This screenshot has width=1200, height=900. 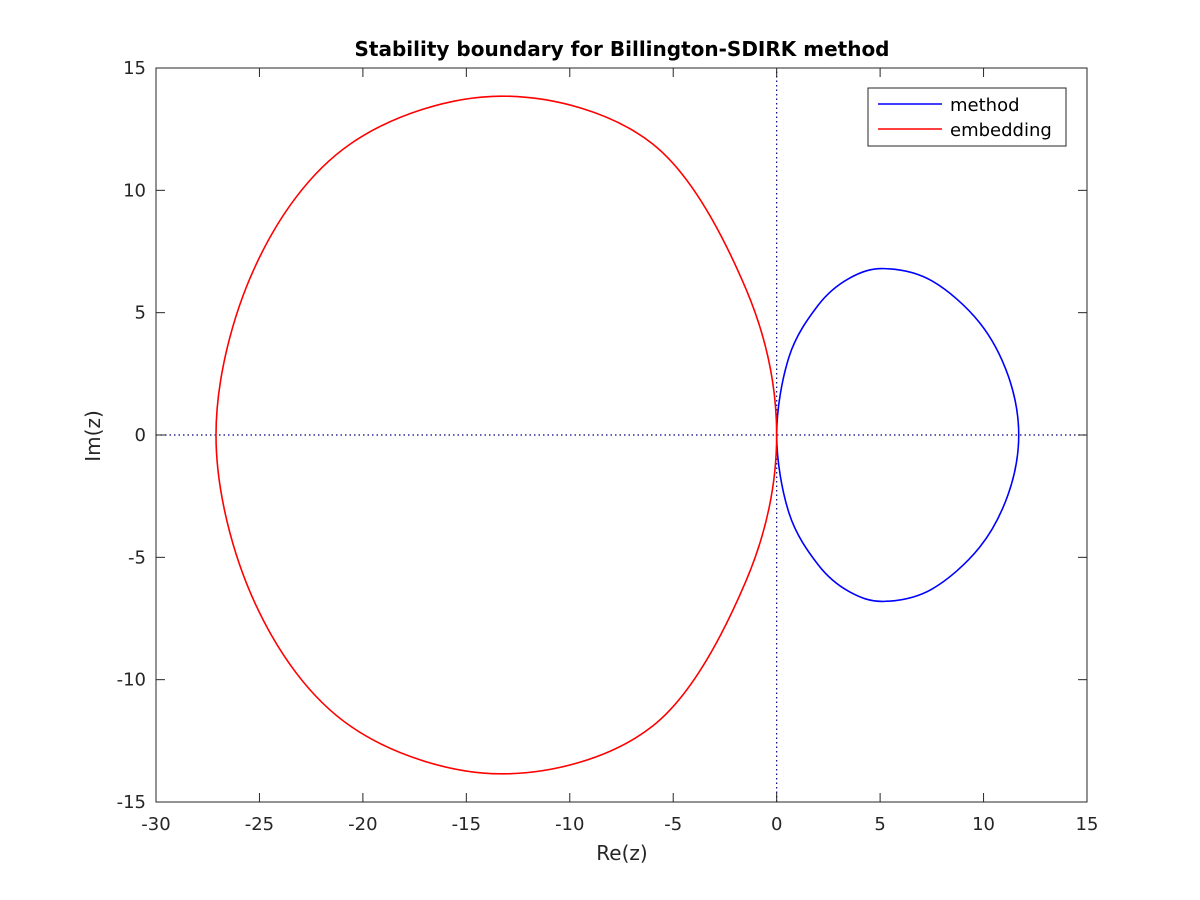 I want to click on legend-label-method: method, so click(x=985, y=105).